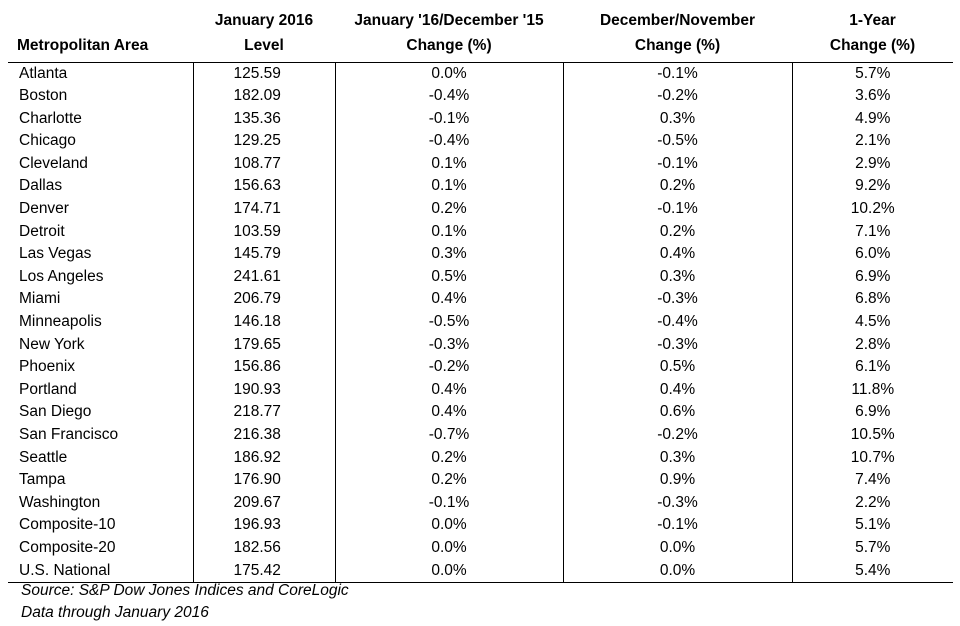  I want to click on monthly-change-cell: -0.3%, so click(448, 345).